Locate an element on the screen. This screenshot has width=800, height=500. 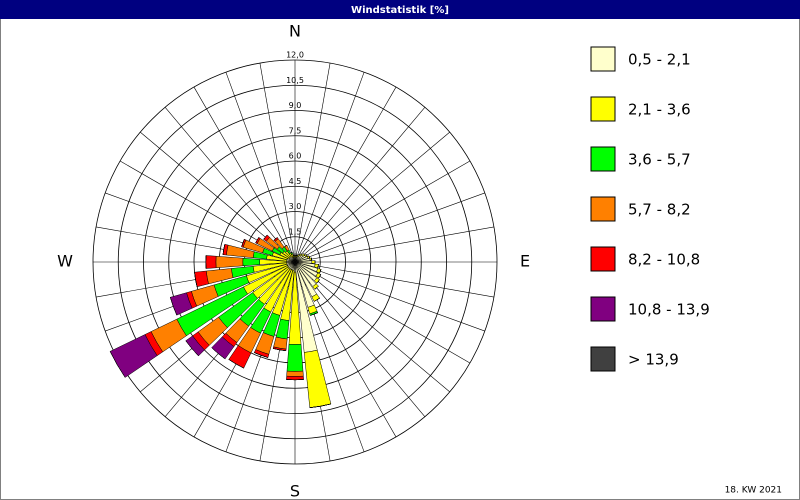
legend-label: 0,5 - 2,1 is located at coordinates (659, 60).